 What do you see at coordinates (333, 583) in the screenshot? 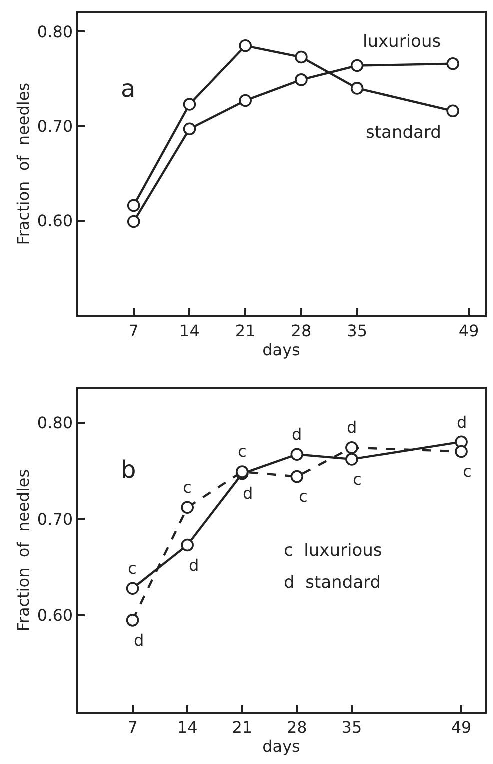
I see `annotation: d standard` at bounding box center [333, 583].